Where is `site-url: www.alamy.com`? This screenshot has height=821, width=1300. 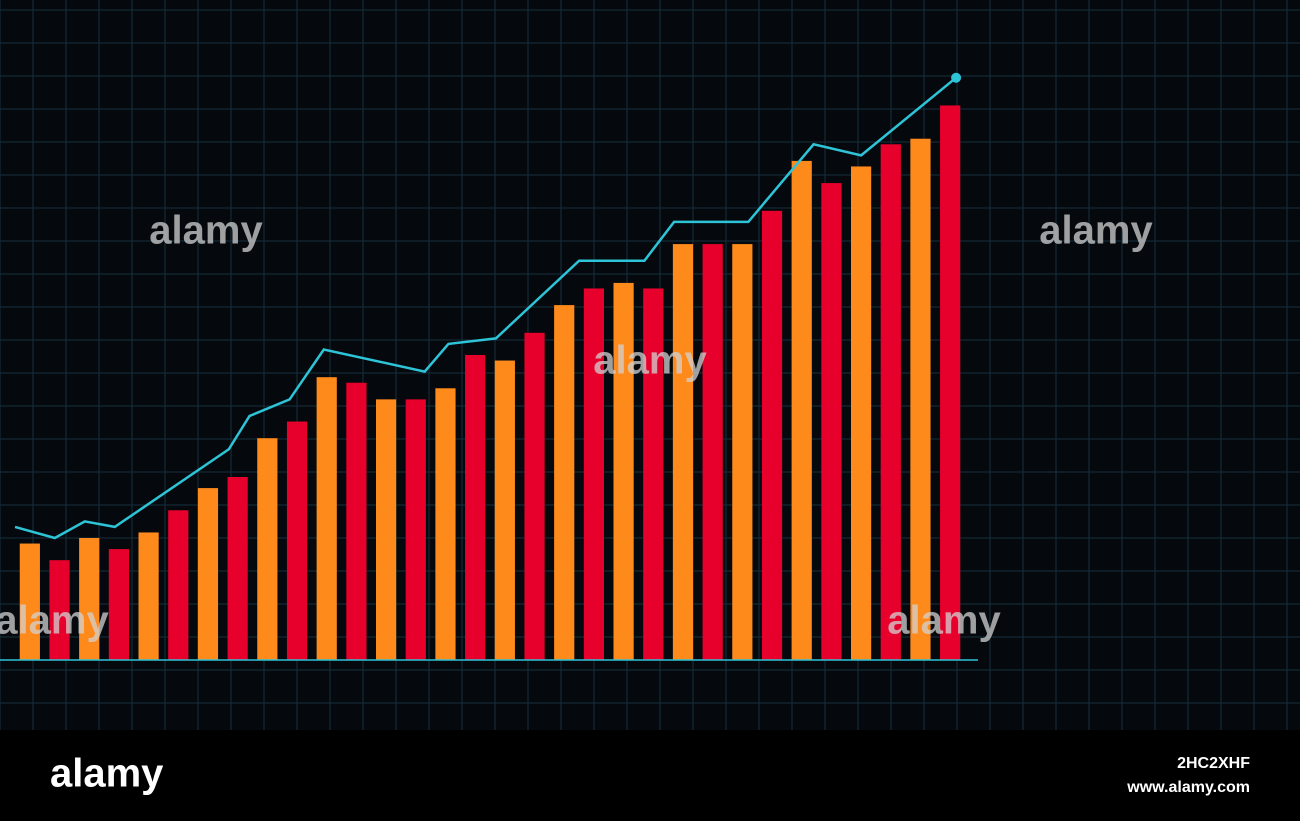 site-url: www.alamy.com is located at coordinates (1188, 787).